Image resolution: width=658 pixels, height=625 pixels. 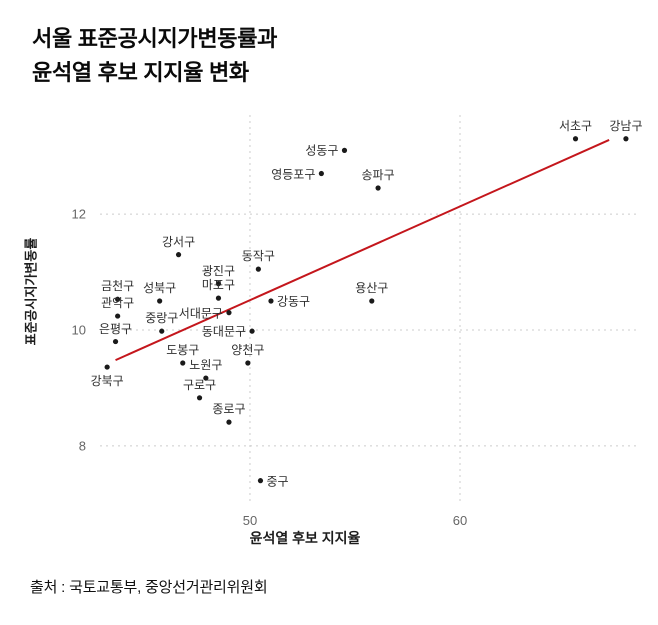 I want to click on point-label: 중구, so click(x=277, y=481).